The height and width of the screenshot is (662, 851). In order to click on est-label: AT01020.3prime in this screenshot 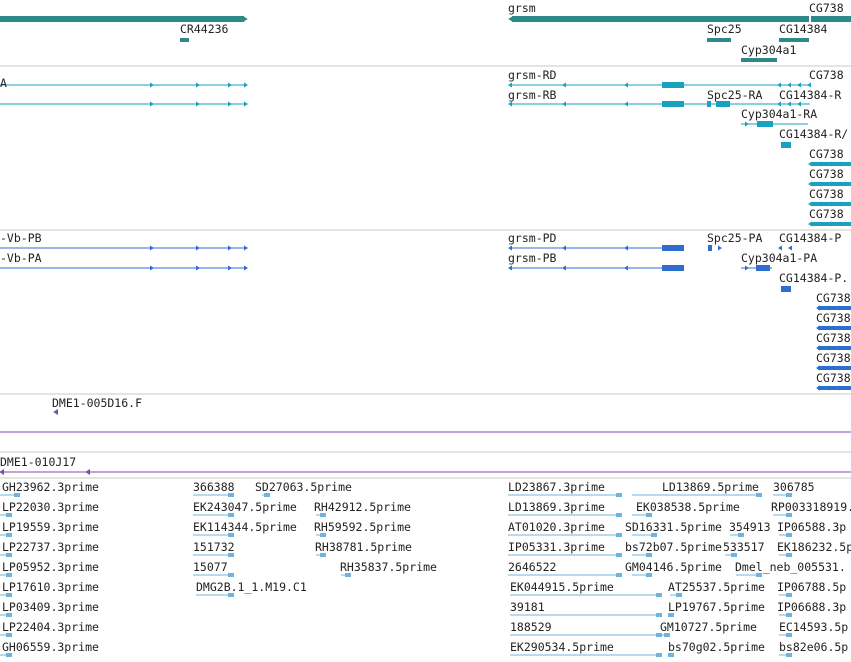, I will do `click(556, 527)`.